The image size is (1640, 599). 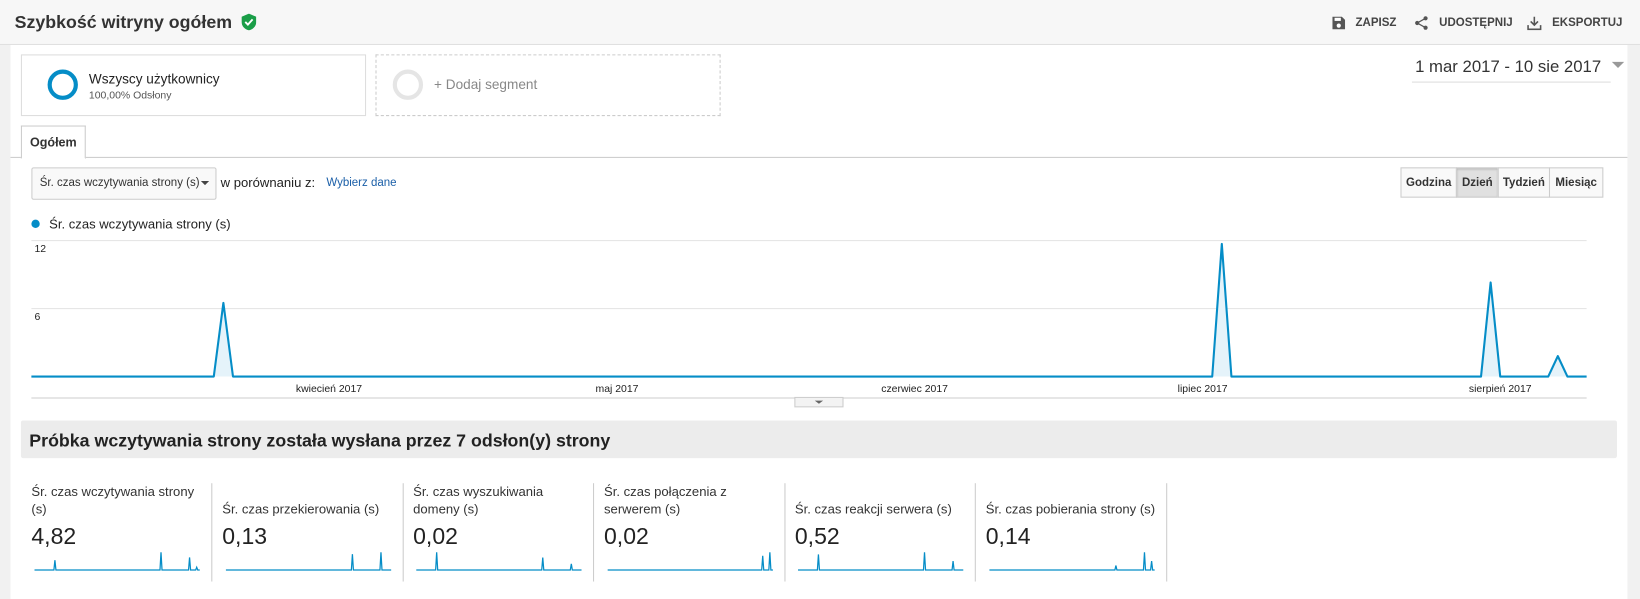 What do you see at coordinates (53, 142) in the screenshot?
I see `tab: Ogółem` at bounding box center [53, 142].